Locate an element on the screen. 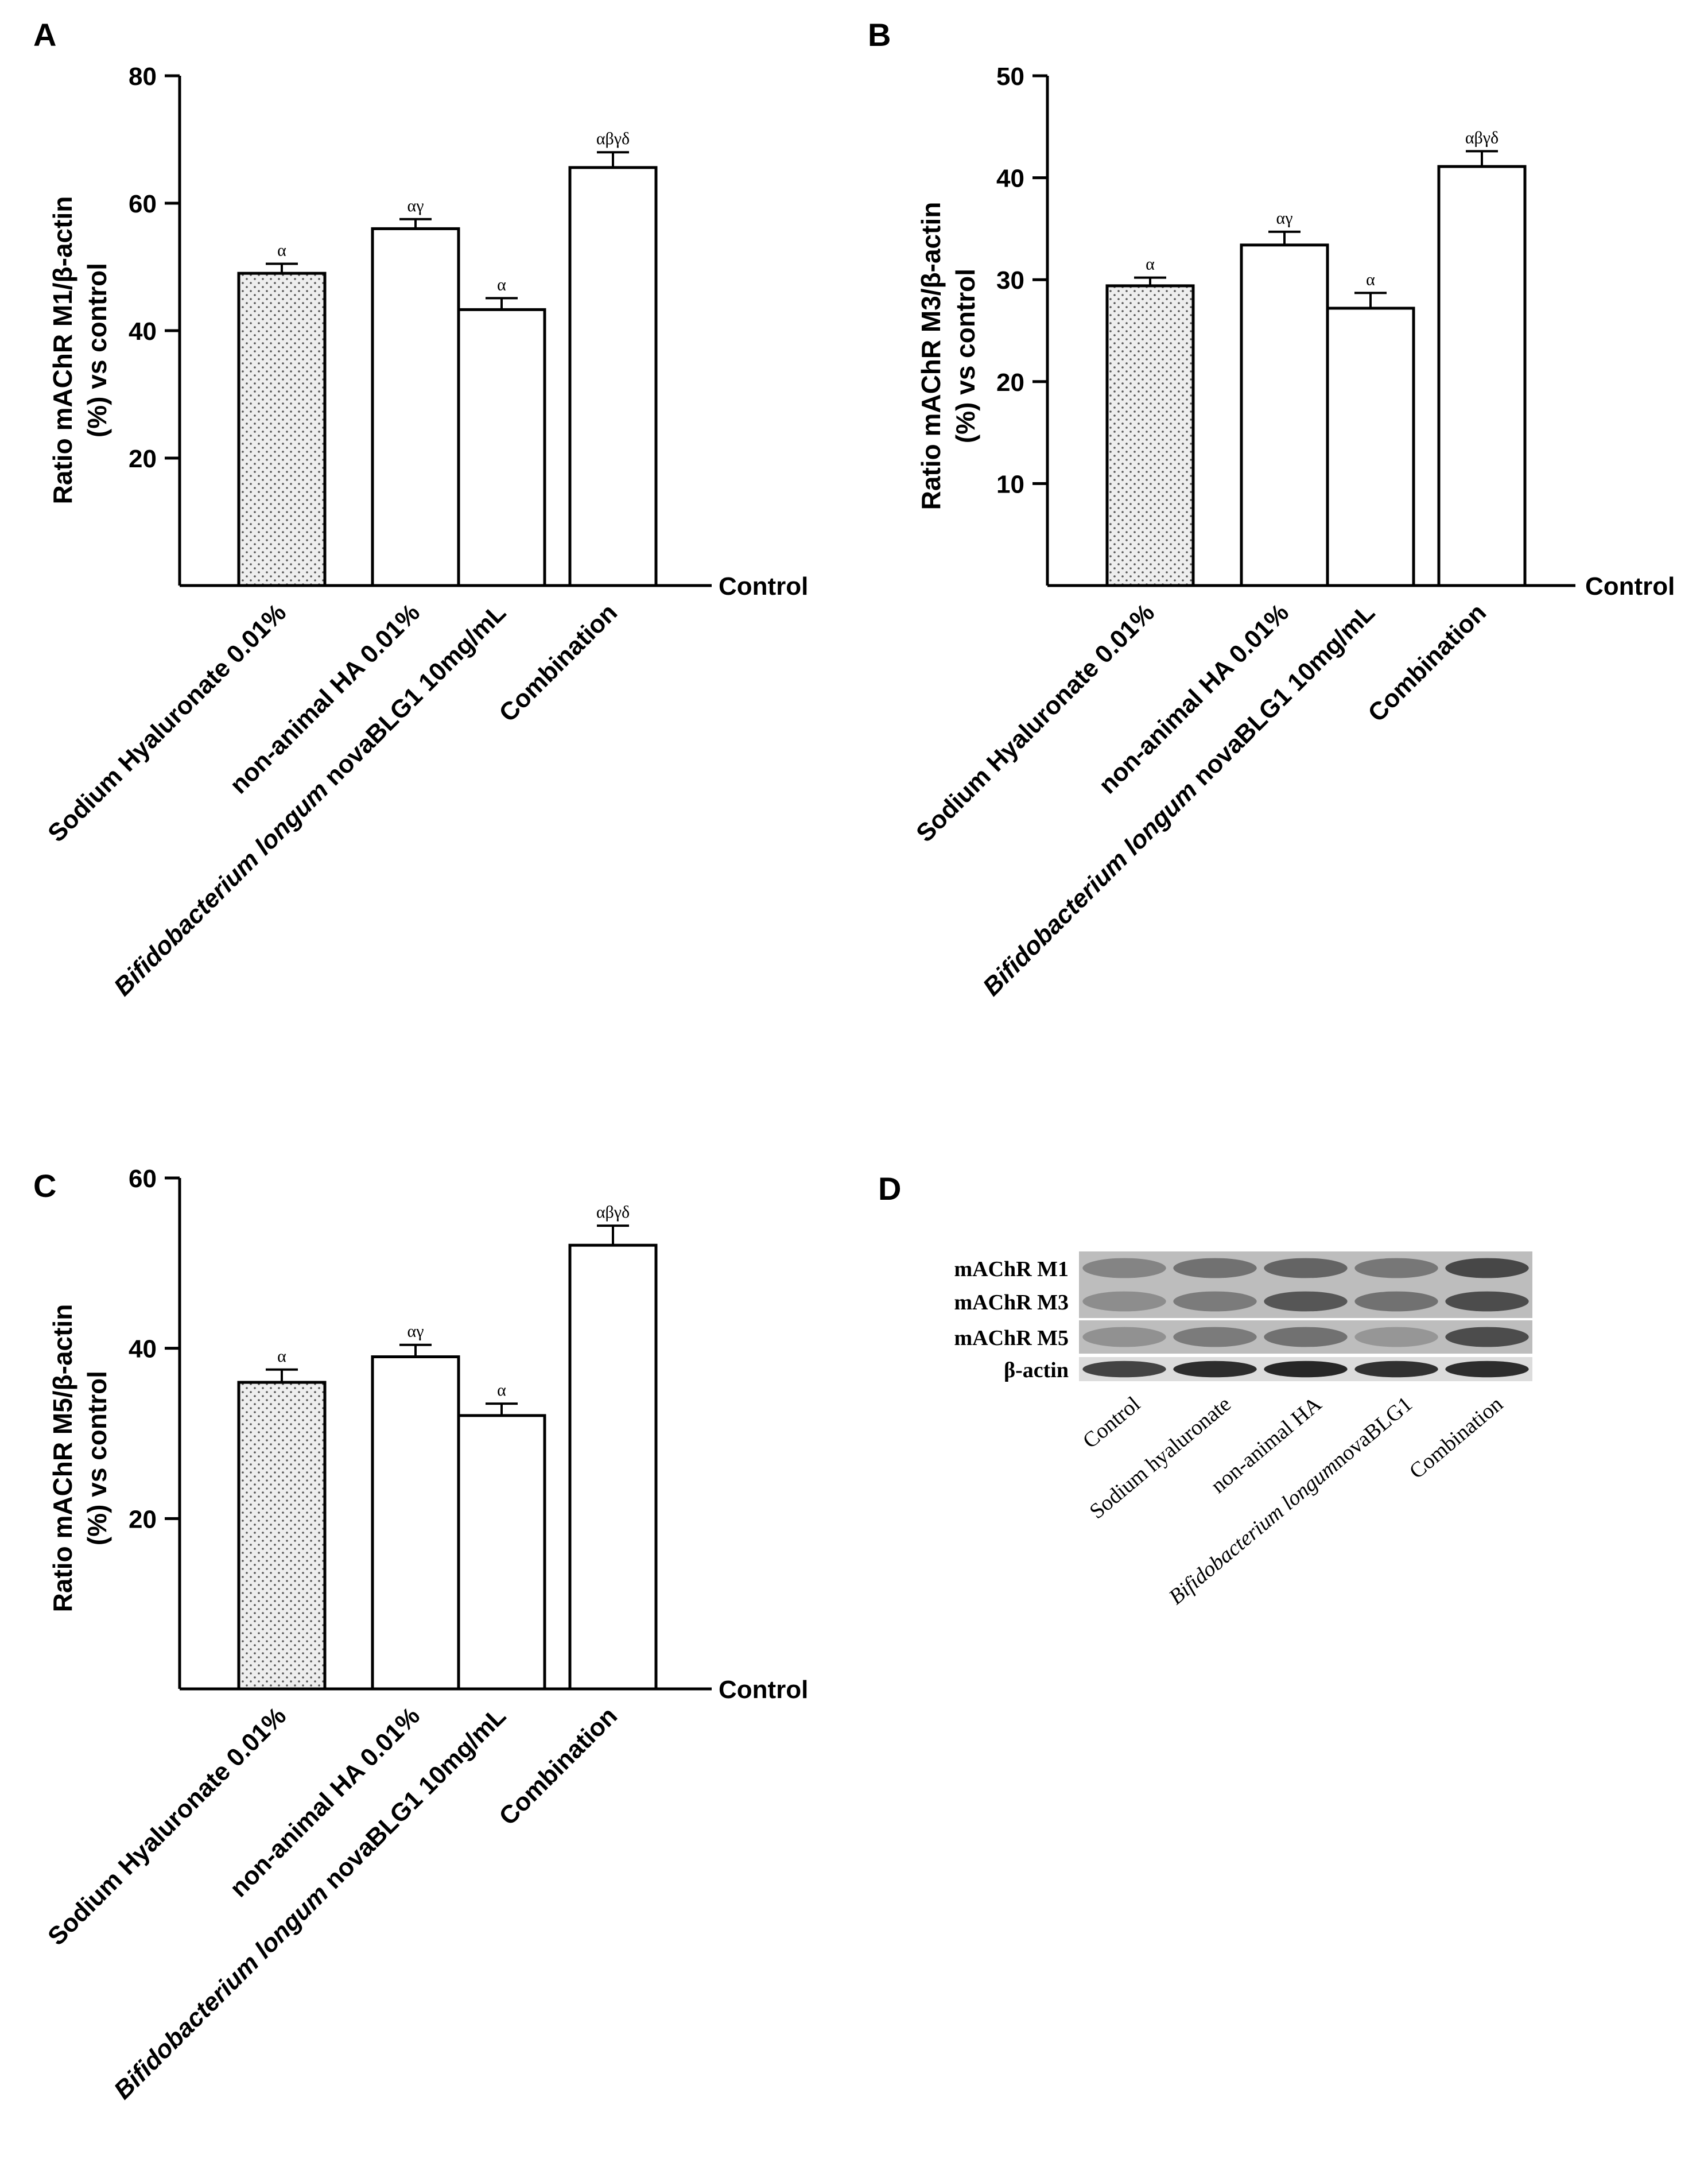 This screenshot has width=1708, height=2182. blot-row-label: mAChR M1 is located at coordinates (1012, 1269).